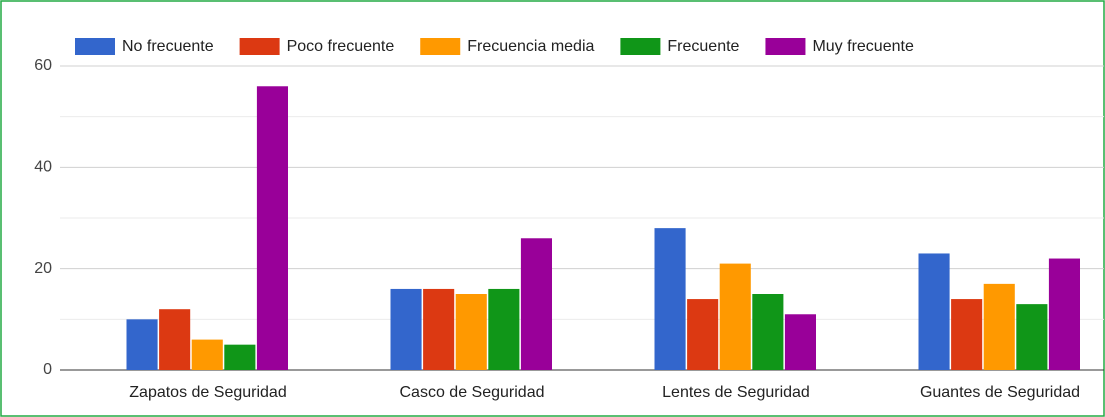 Image resolution: width=1105 pixels, height=417 pixels. I want to click on legend-label: Frecuente, so click(703, 46).